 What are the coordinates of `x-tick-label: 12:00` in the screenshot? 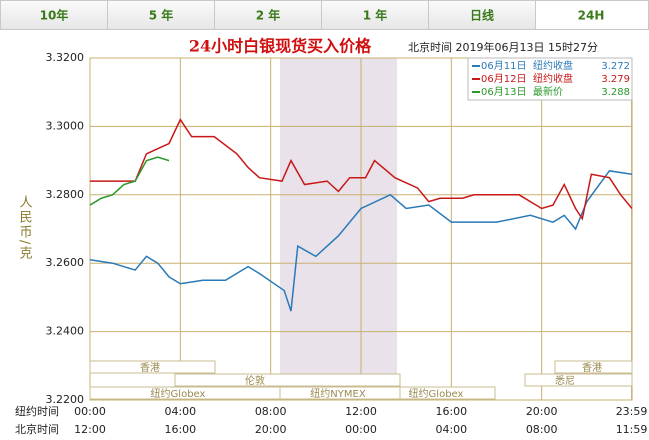 It's located at (361, 411).